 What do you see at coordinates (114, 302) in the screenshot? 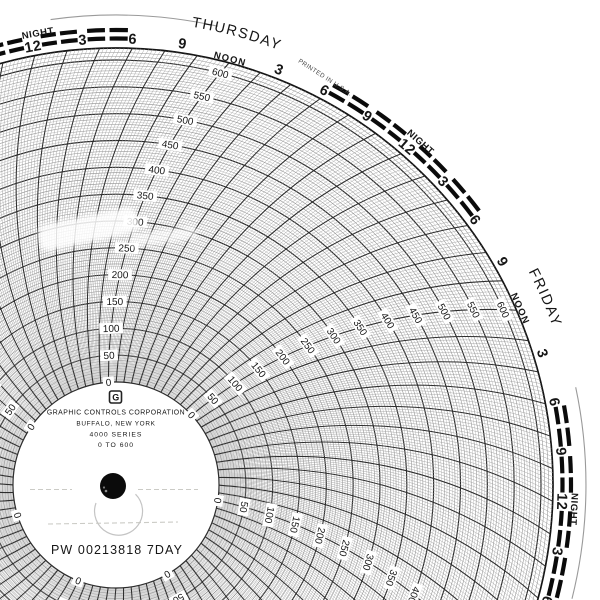
I see `scale-label-text: 150` at bounding box center [114, 302].